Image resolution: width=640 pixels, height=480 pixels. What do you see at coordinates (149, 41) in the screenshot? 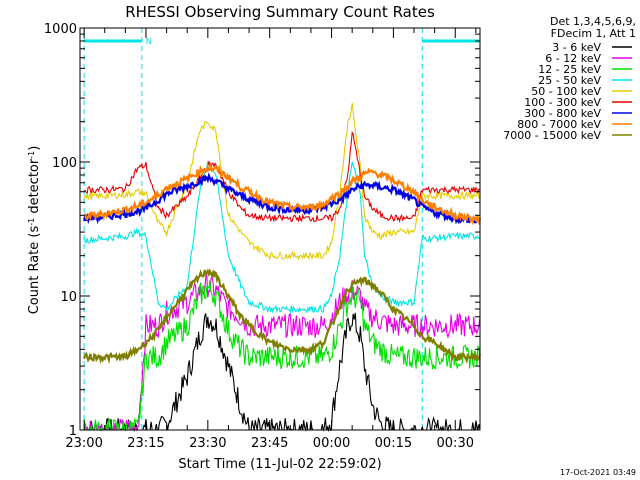
I see `marker-label: N` at bounding box center [149, 41].